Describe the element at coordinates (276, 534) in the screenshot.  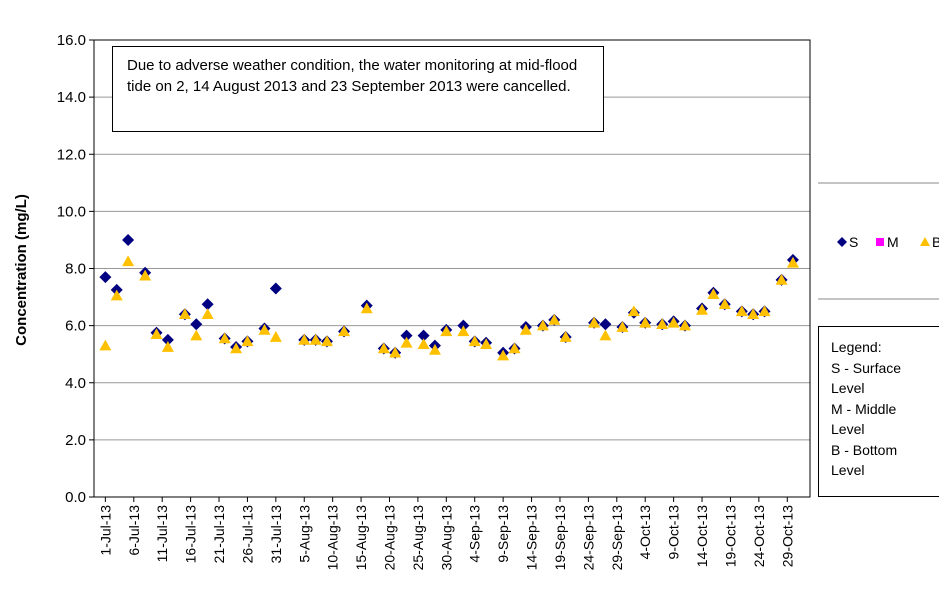
I see `x-tick-label: 31-Jul-13` at that location.